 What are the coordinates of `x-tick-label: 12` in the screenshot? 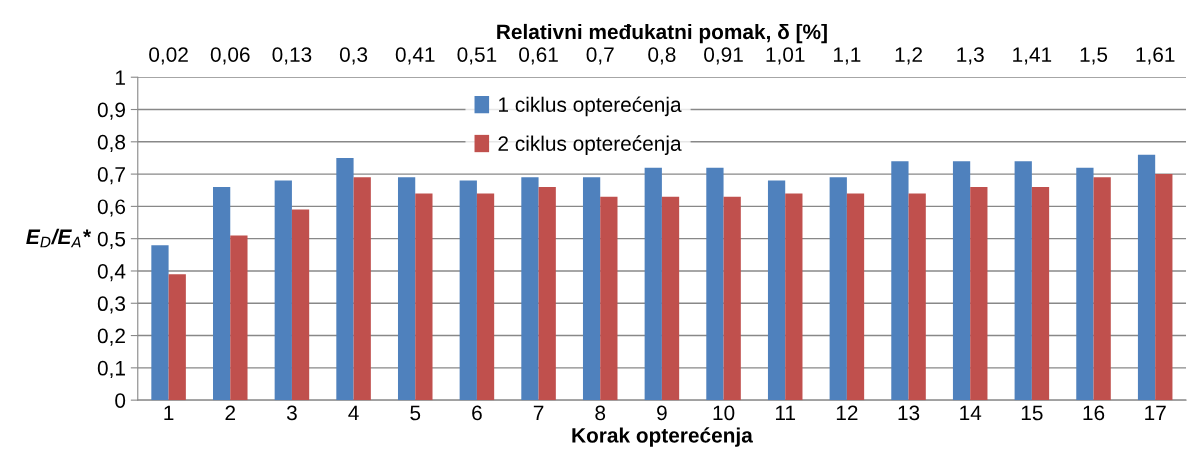 It's located at (847, 413).